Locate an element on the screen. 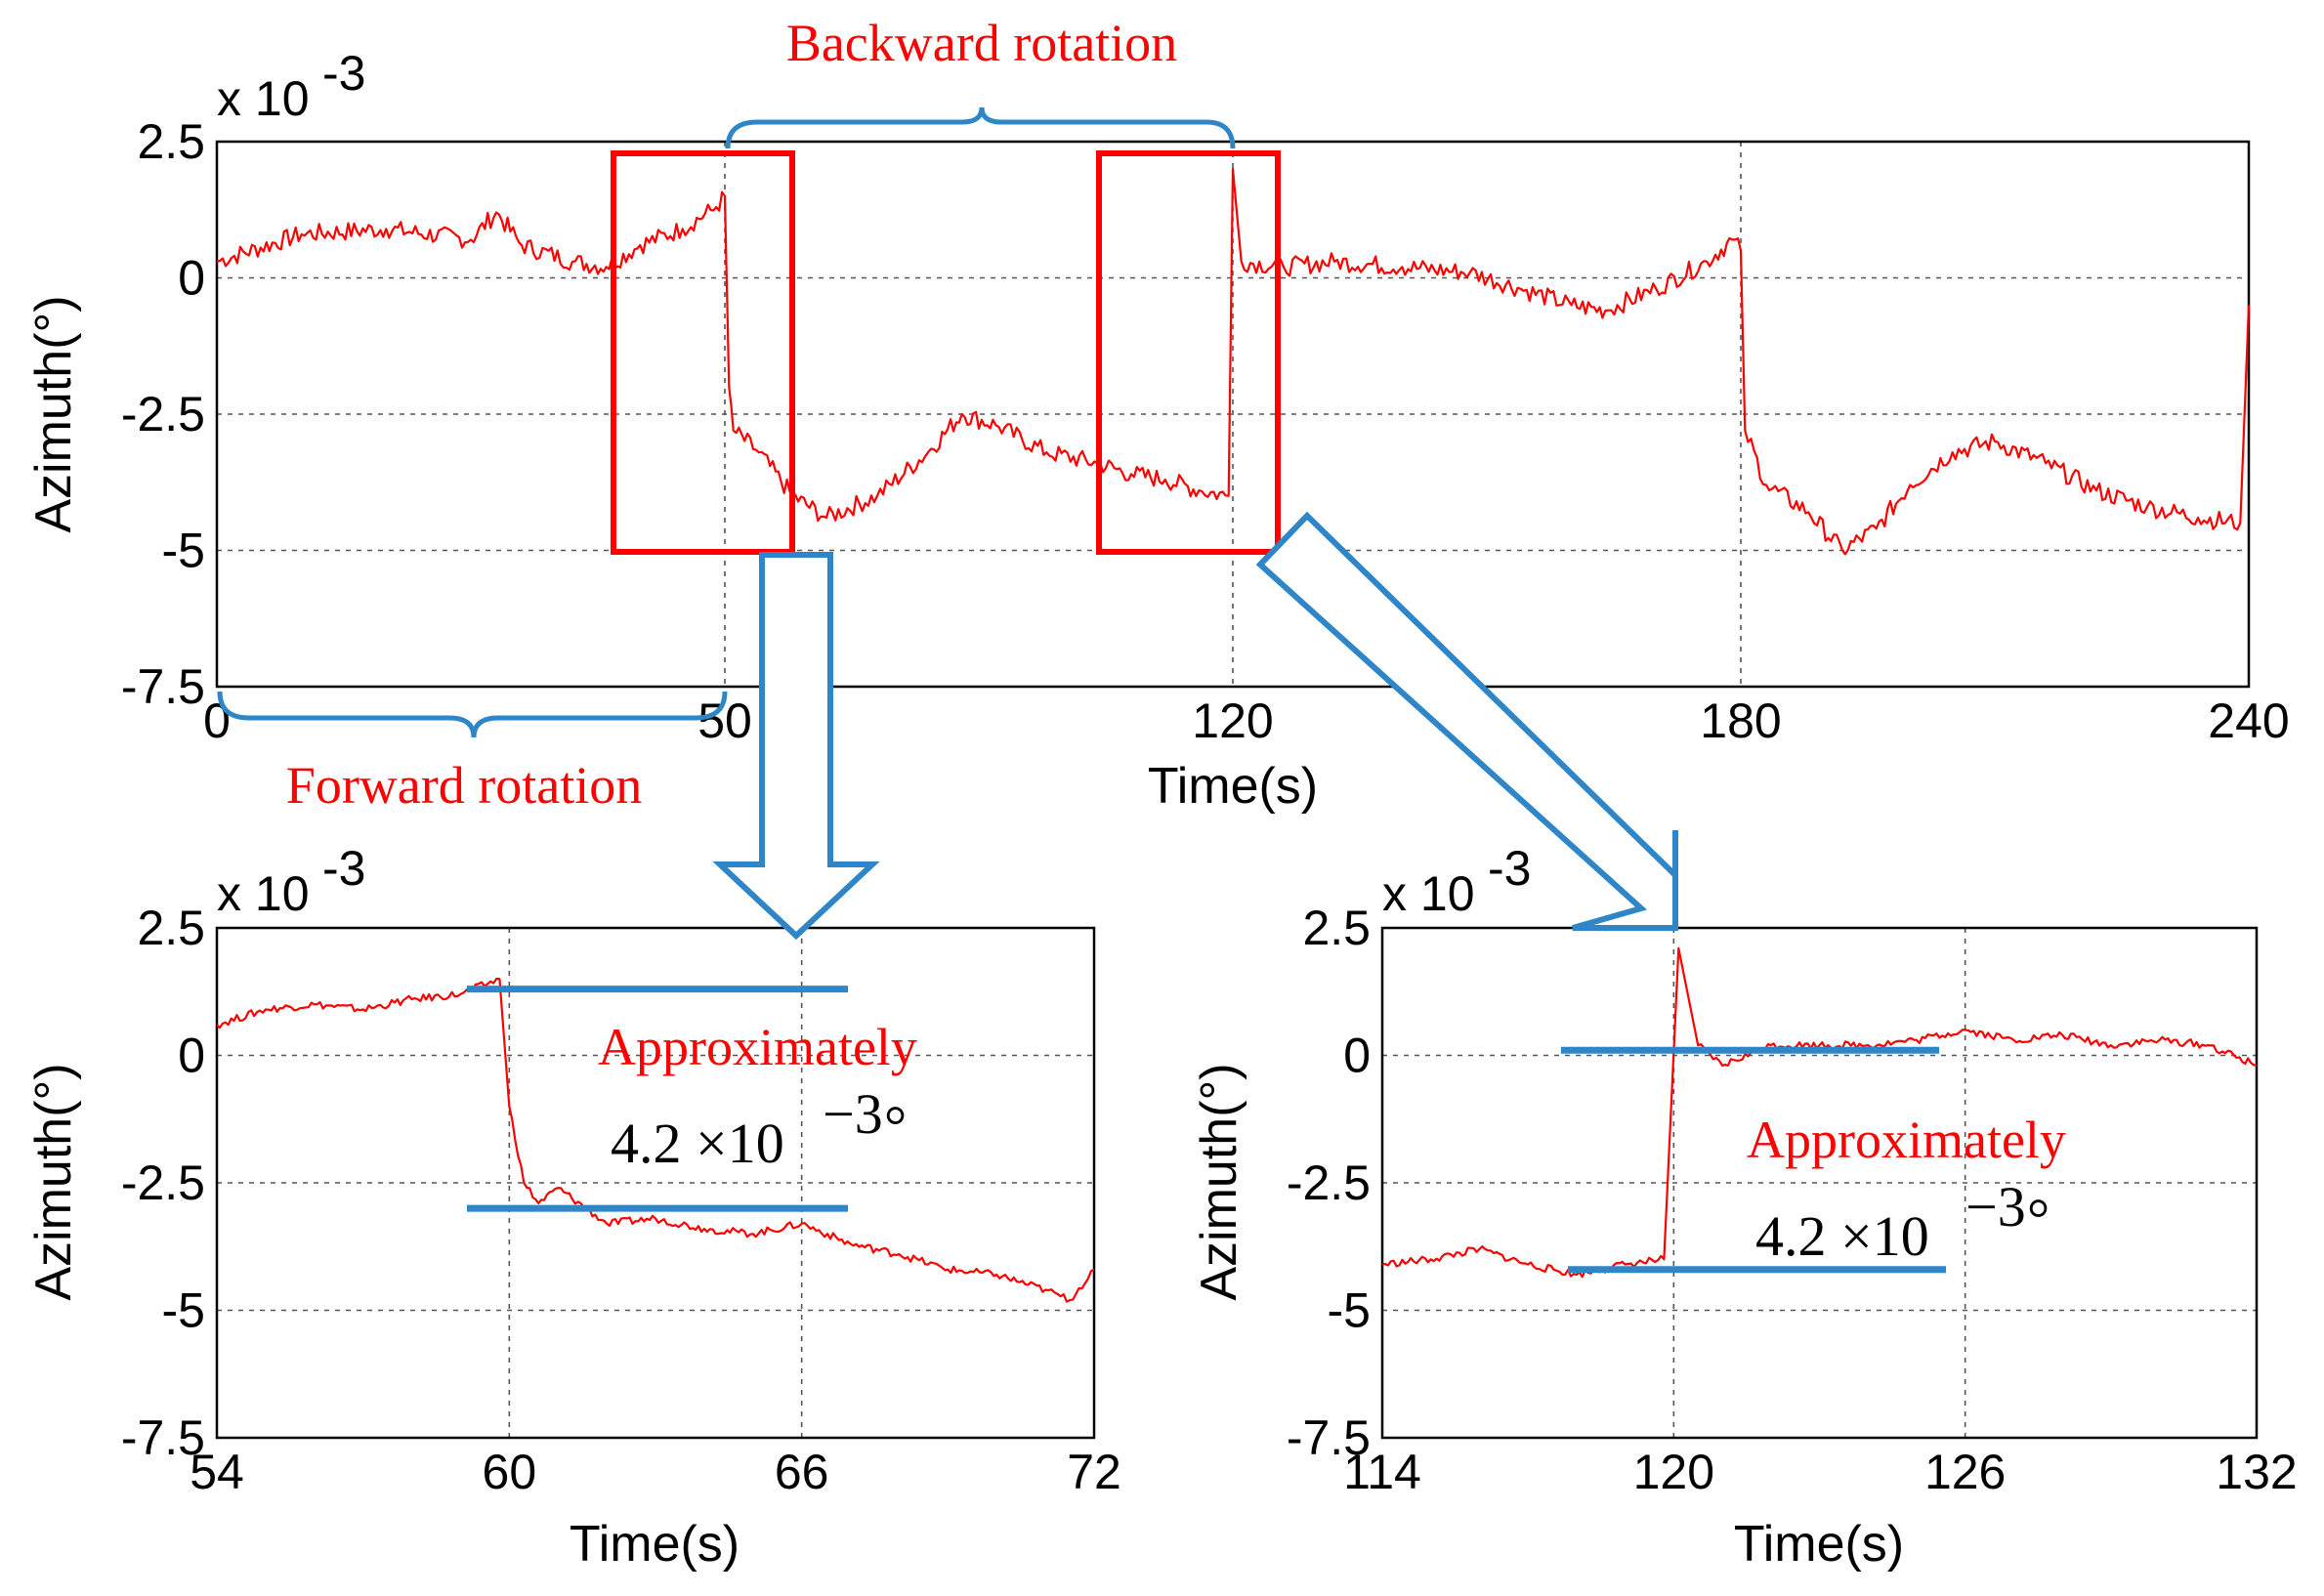 The height and width of the screenshot is (1596, 2324). bottom-right-y-tick-label: 2.5 is located at coordinates (1336, 928).